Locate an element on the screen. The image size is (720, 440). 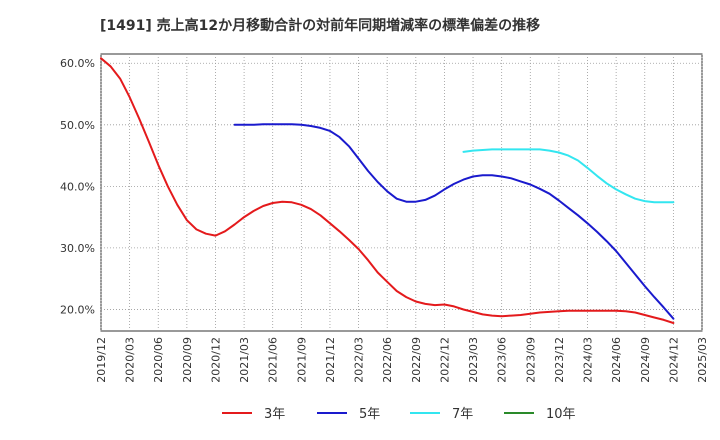
x-tick-label: 2020/06 is located at coordinates (158, 360).